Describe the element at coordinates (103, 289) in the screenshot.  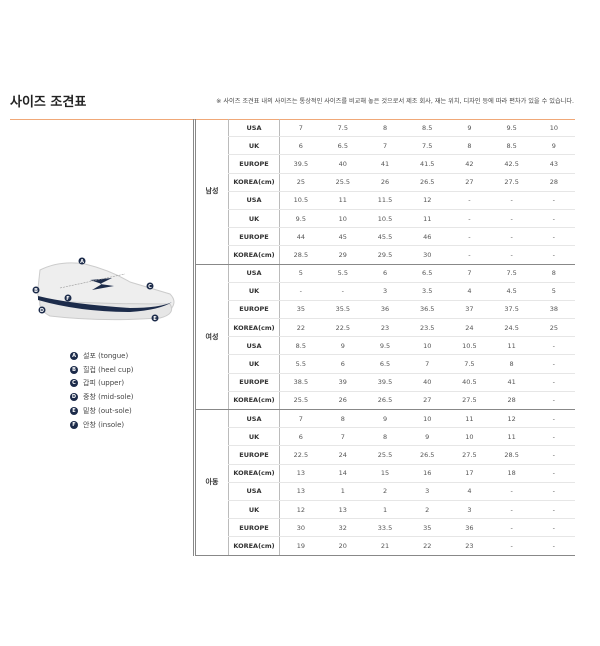
I see `shoe-diagram-image: A B C D E F` at that location.